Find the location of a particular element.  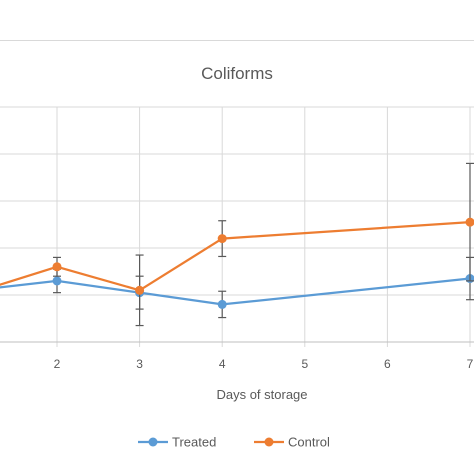

chart-title: Coliforms is located at coordinates (237, 73).